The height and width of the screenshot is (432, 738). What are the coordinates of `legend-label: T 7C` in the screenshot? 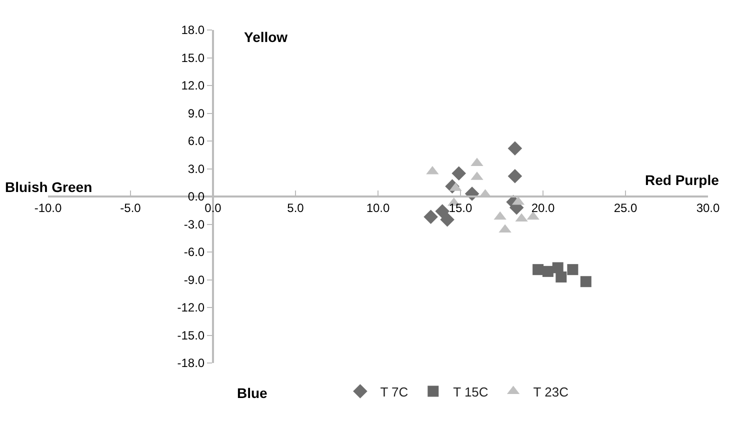 It's located at (394, 392).